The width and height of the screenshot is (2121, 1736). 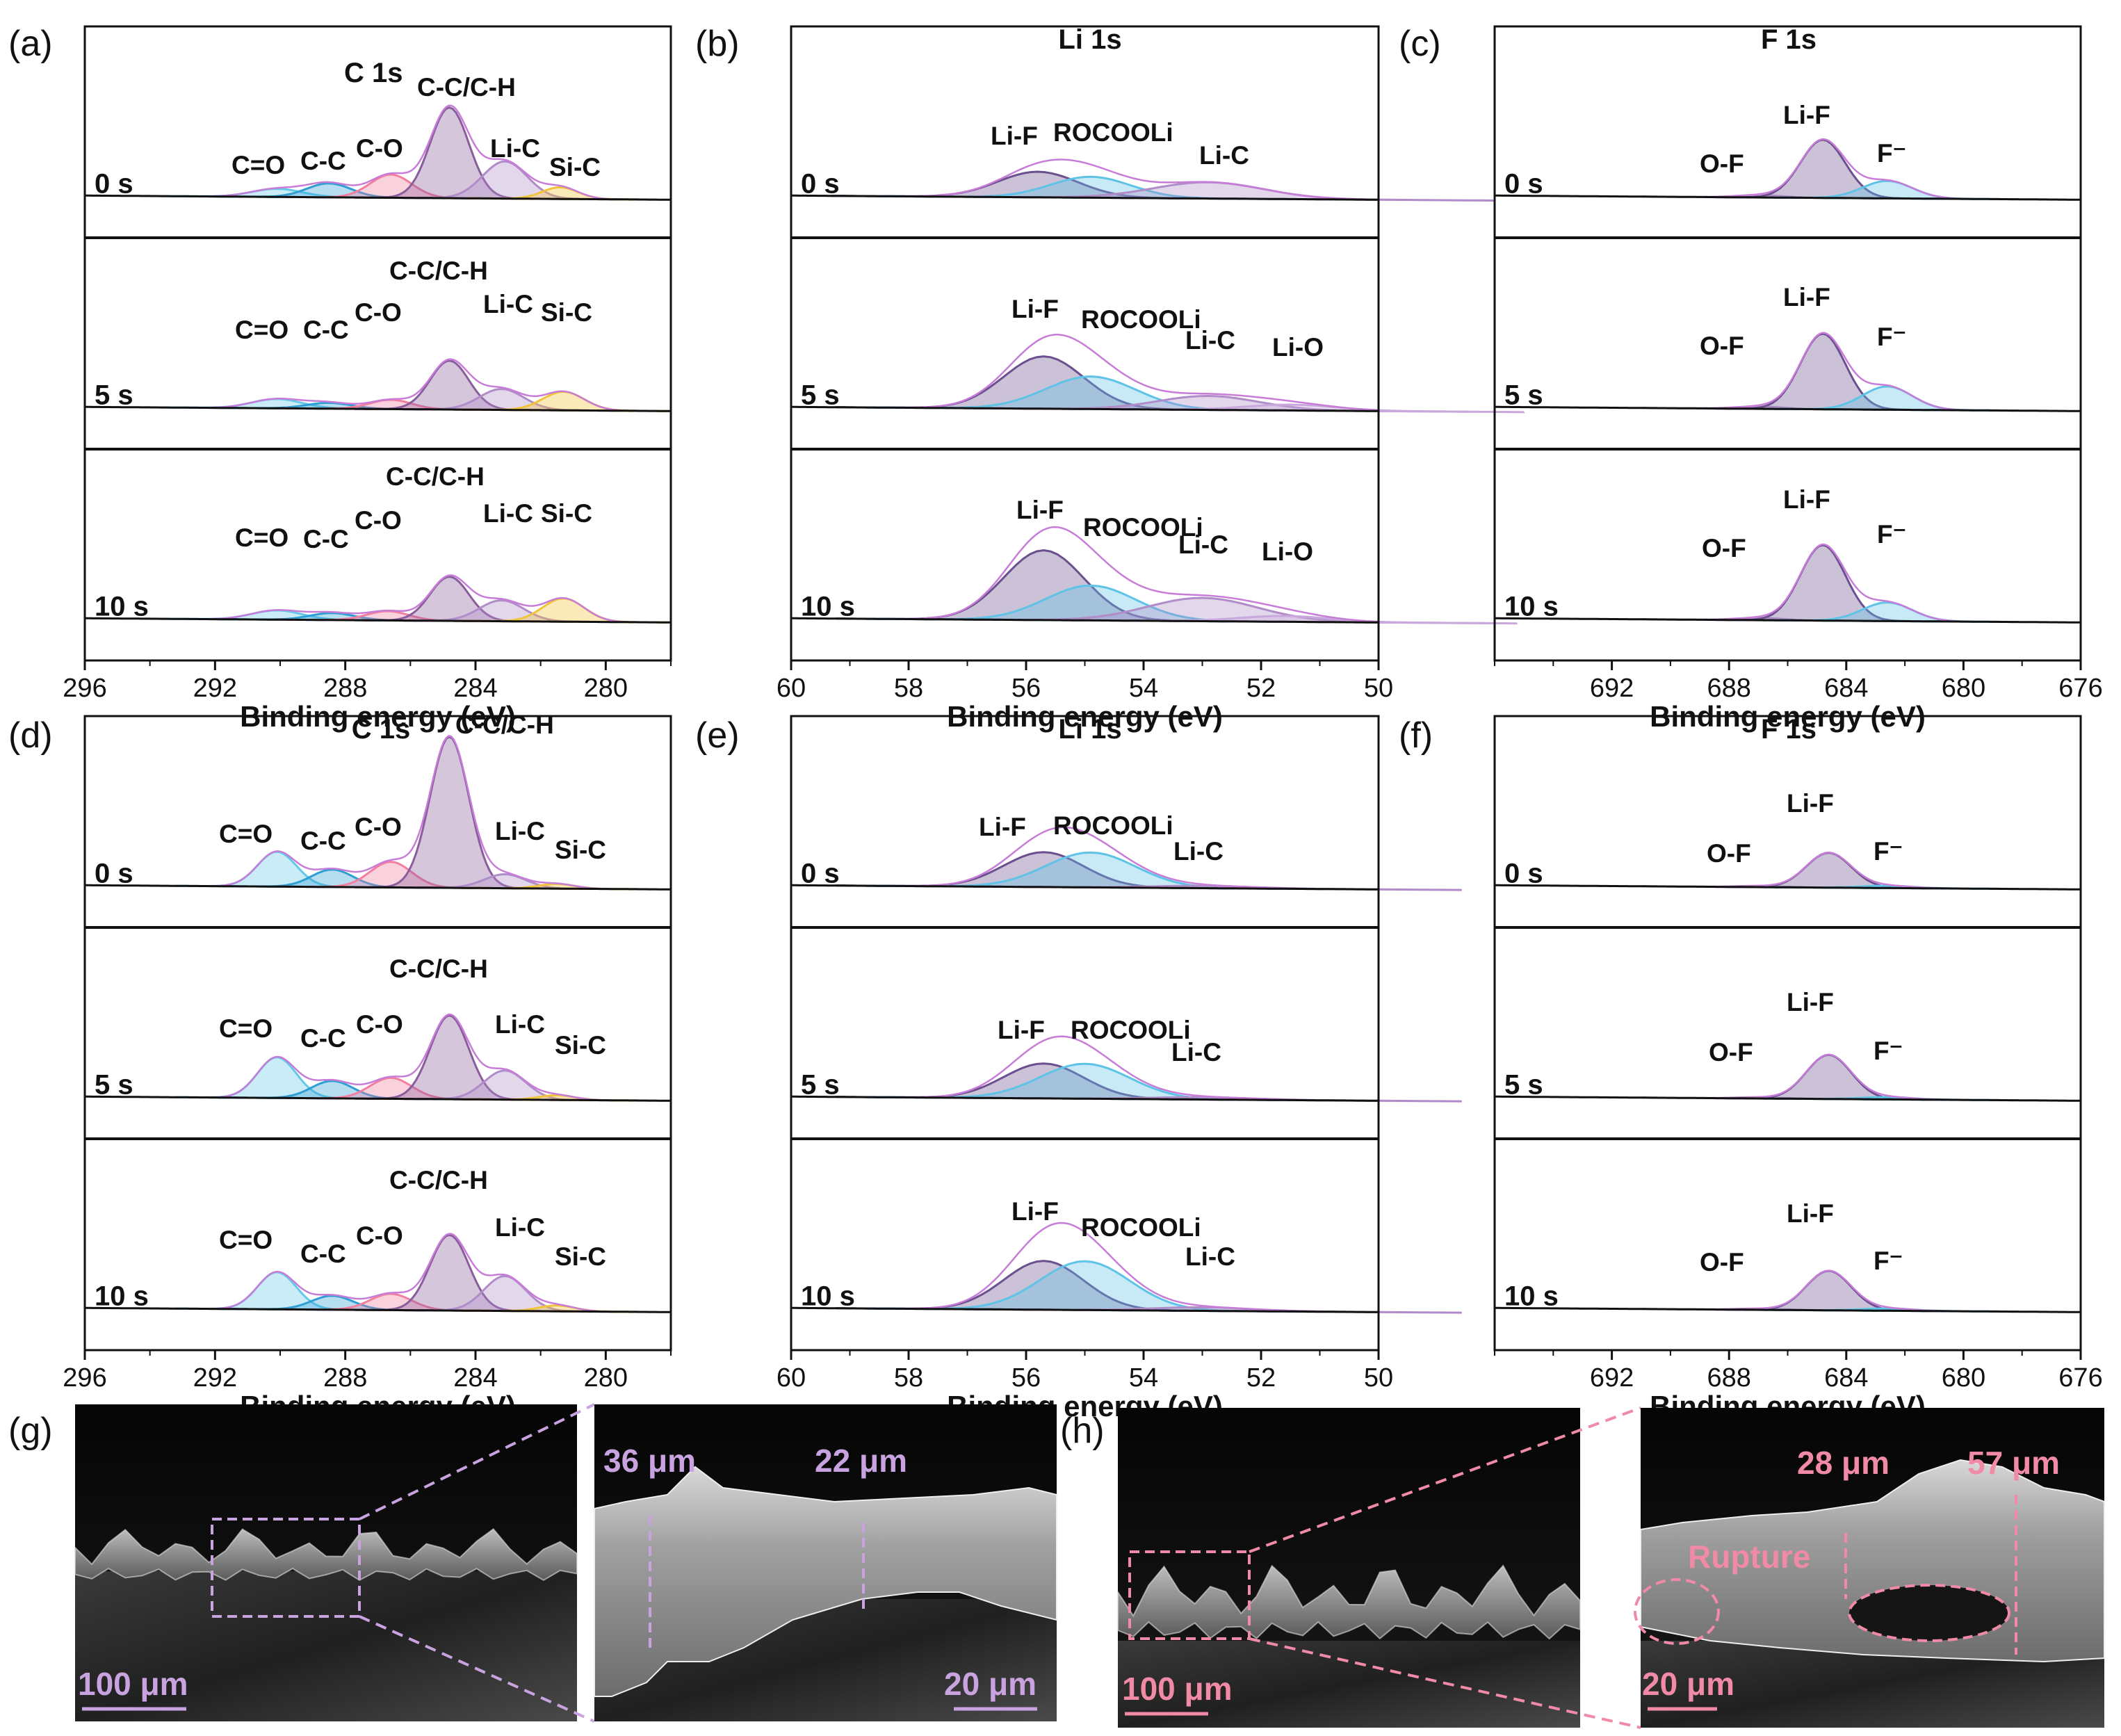 What do you see at coordinates (1026, 1378) in the screenshot?
I see `x-tick-label: 56` at bounding box center [1026, 1378].